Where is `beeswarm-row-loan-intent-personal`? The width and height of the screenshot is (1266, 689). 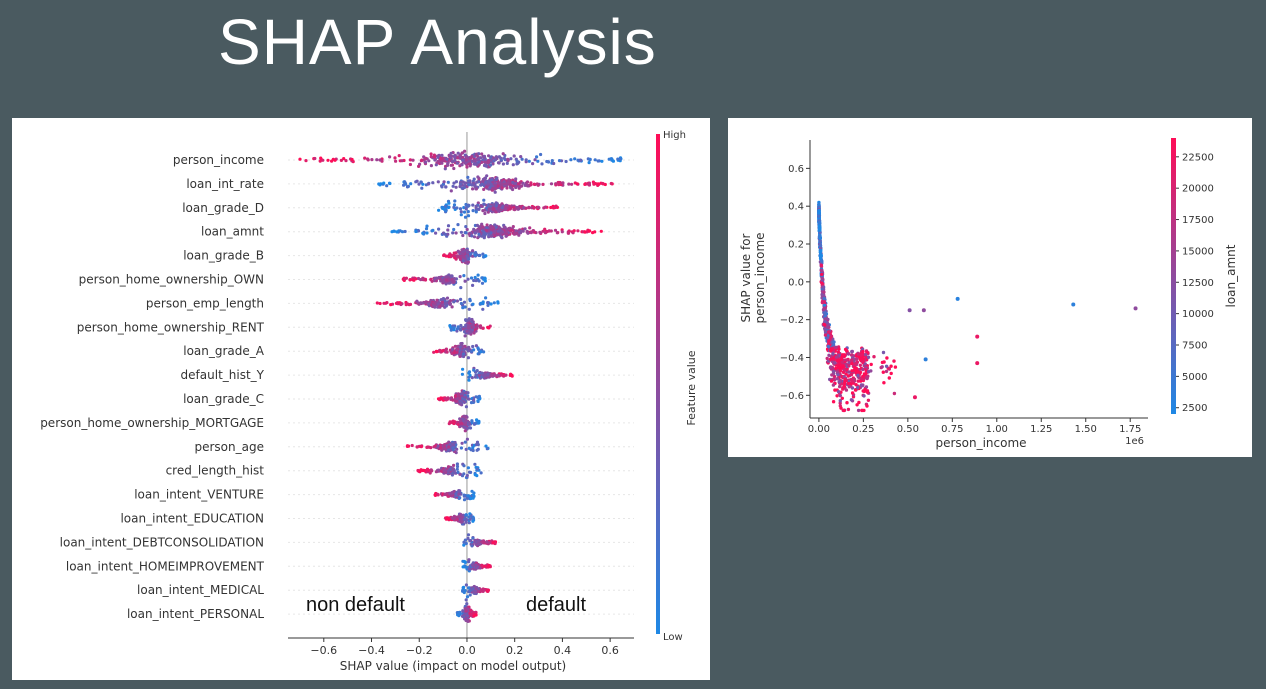 beeswarm-row-loan-intent-personal is located at coordinates (466, 612).